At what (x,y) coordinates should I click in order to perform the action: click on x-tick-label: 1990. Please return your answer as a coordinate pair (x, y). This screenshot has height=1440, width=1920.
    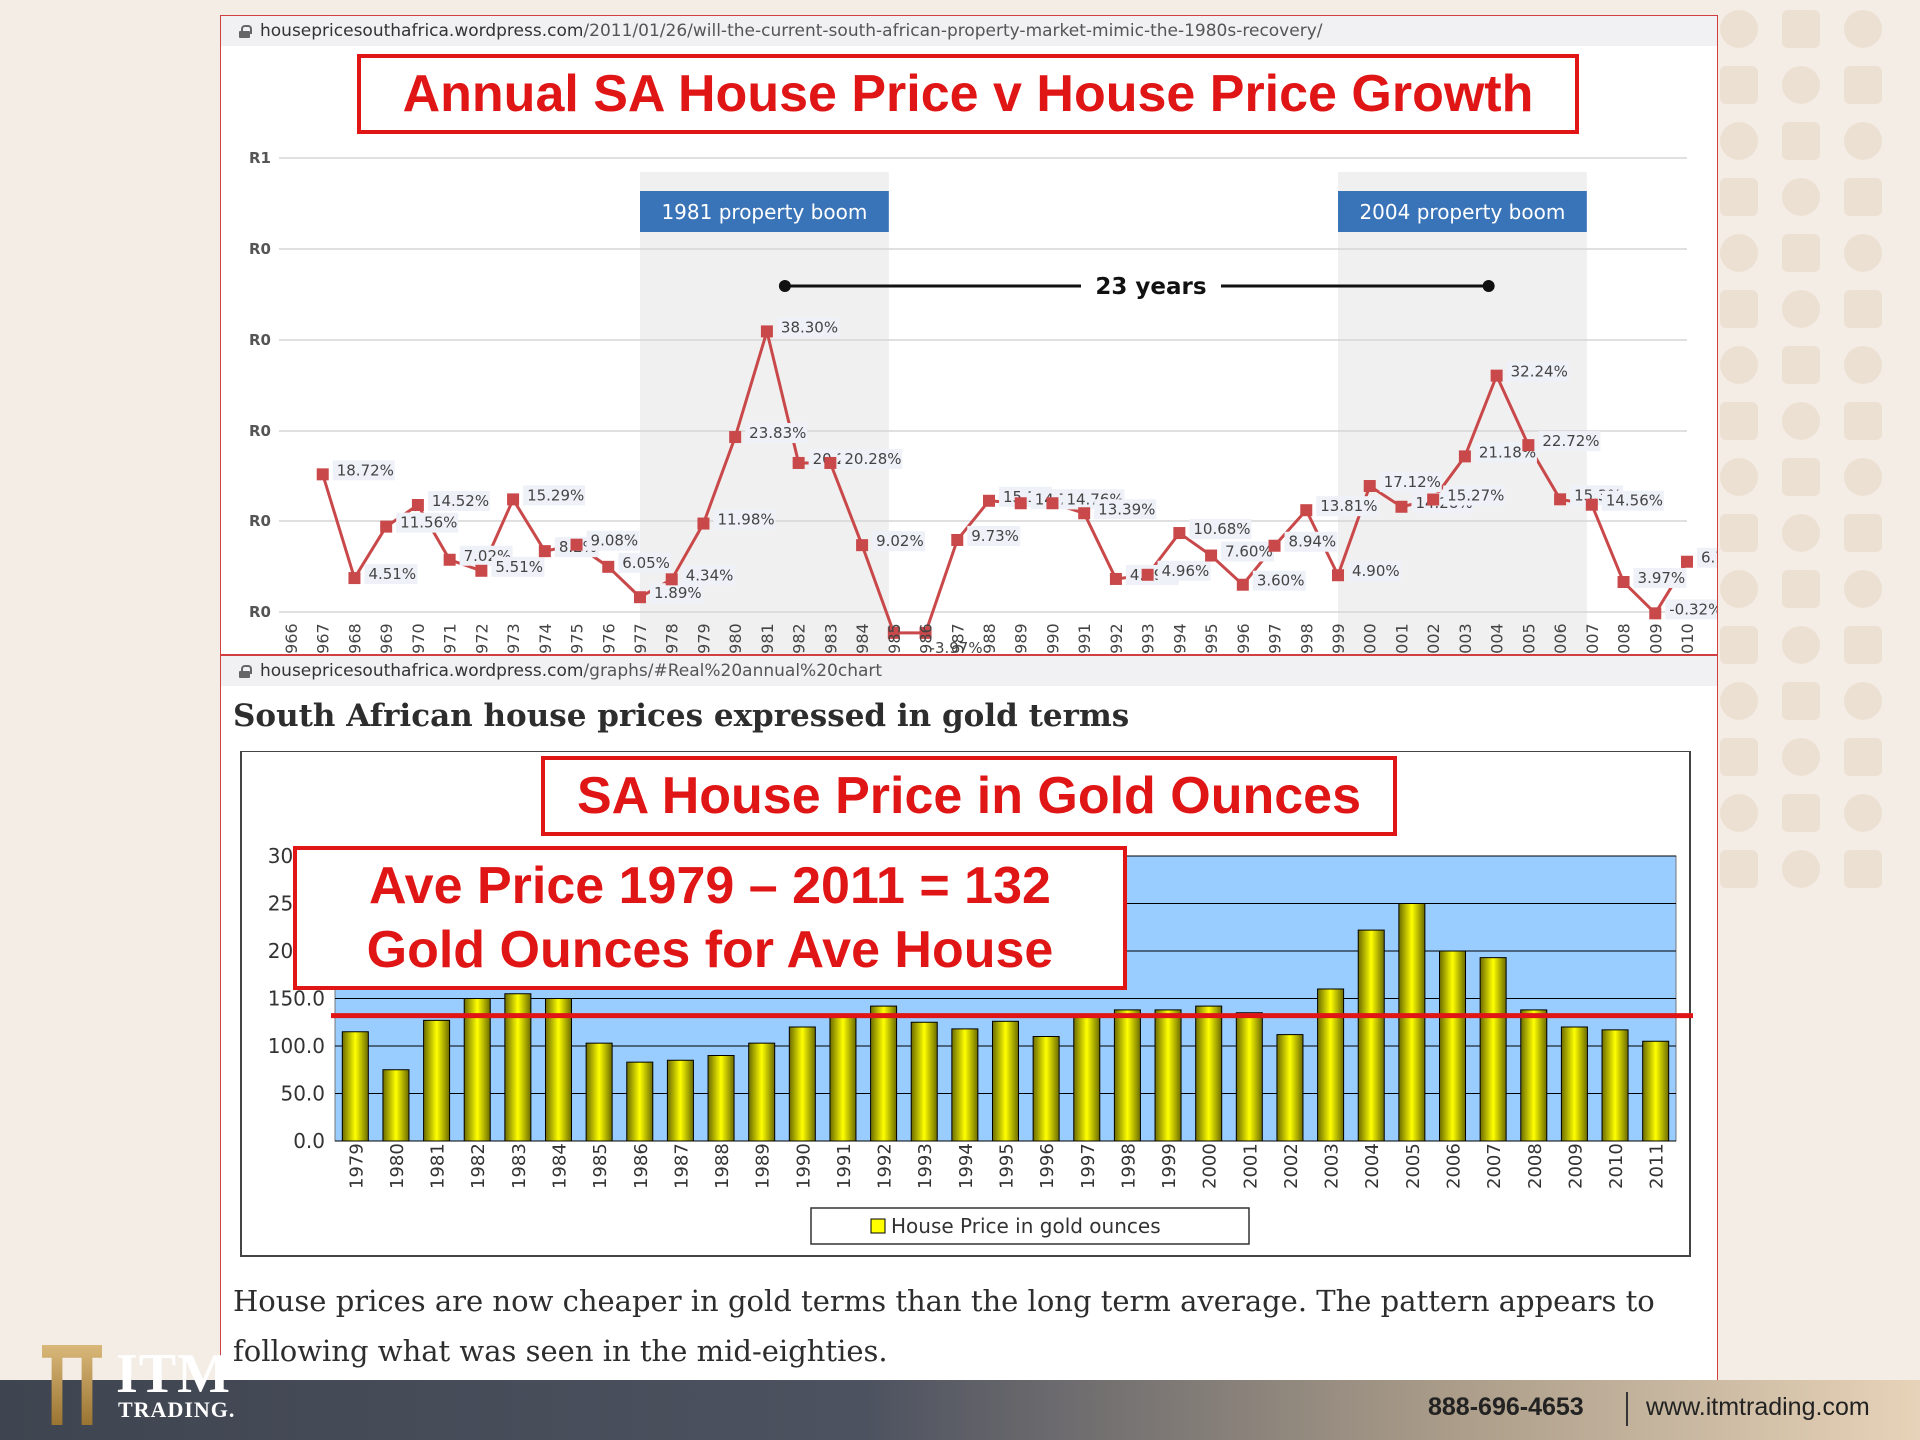
    Looking at the image, I should click on (1052, 639).